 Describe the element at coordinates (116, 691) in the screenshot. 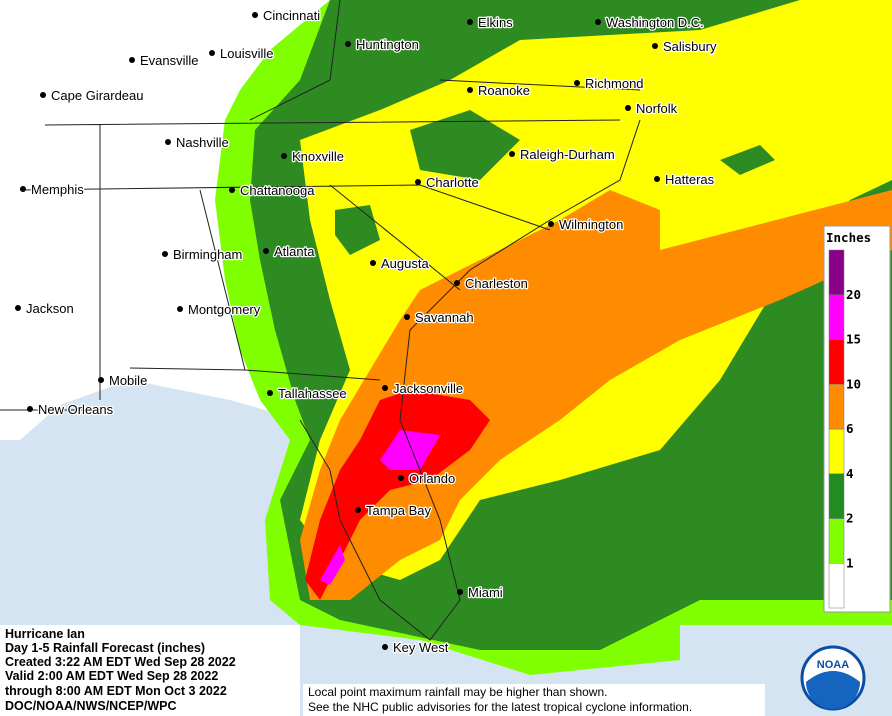

I see `info-line: through 8:00 AM EDT Mon Oct 3 2022` at that location.